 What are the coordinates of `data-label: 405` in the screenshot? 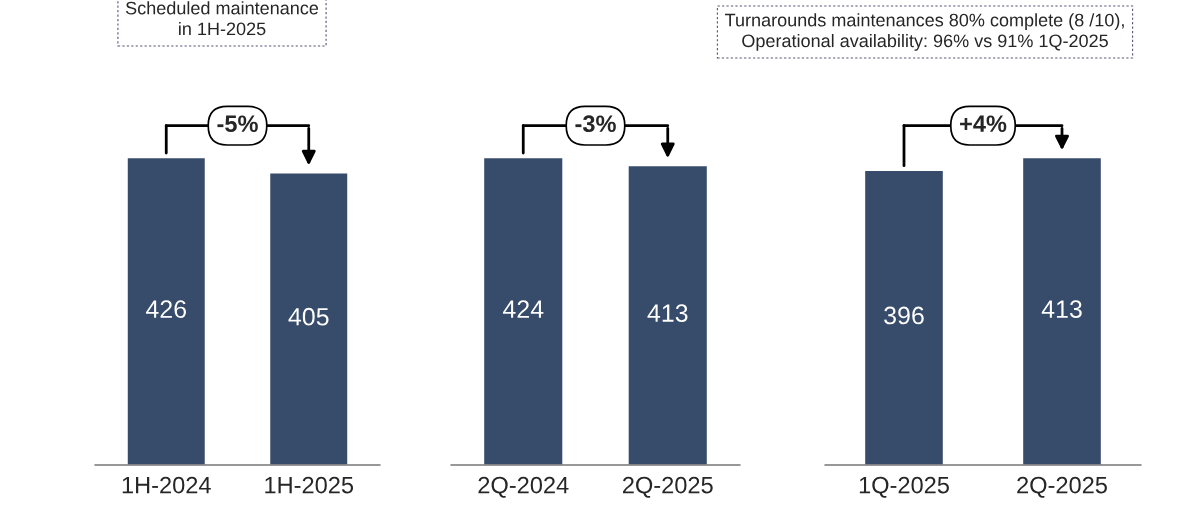 It's located at (308, 316).